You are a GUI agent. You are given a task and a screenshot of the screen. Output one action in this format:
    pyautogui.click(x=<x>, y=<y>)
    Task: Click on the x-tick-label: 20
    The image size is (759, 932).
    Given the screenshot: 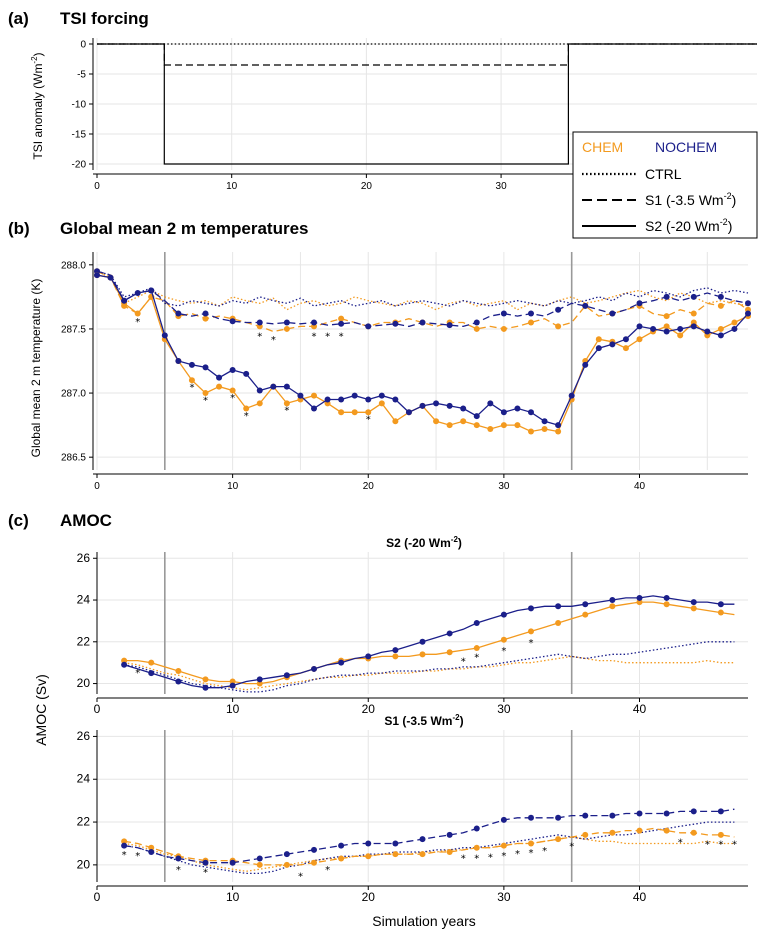 What is the action you would take?
    pyautogui.click(x=369, y=897)
    